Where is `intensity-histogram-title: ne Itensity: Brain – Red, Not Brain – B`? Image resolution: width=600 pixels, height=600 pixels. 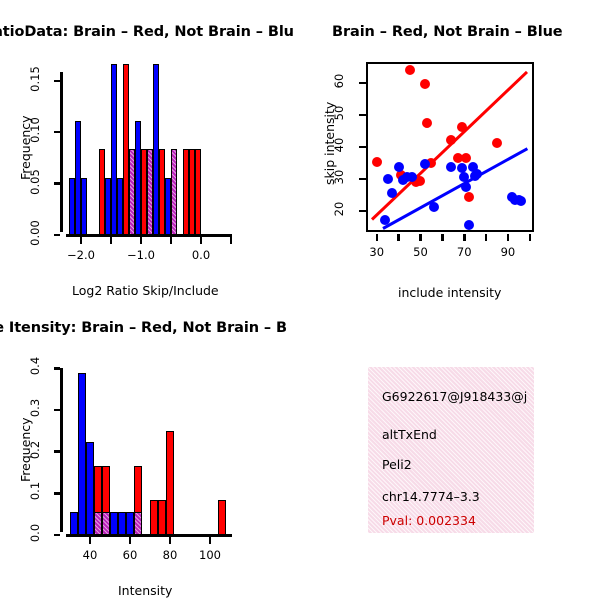 intensity-histogram-title: ne Itensity: Brain – Red, Not Brain – B is located at coordinates (143, 328).